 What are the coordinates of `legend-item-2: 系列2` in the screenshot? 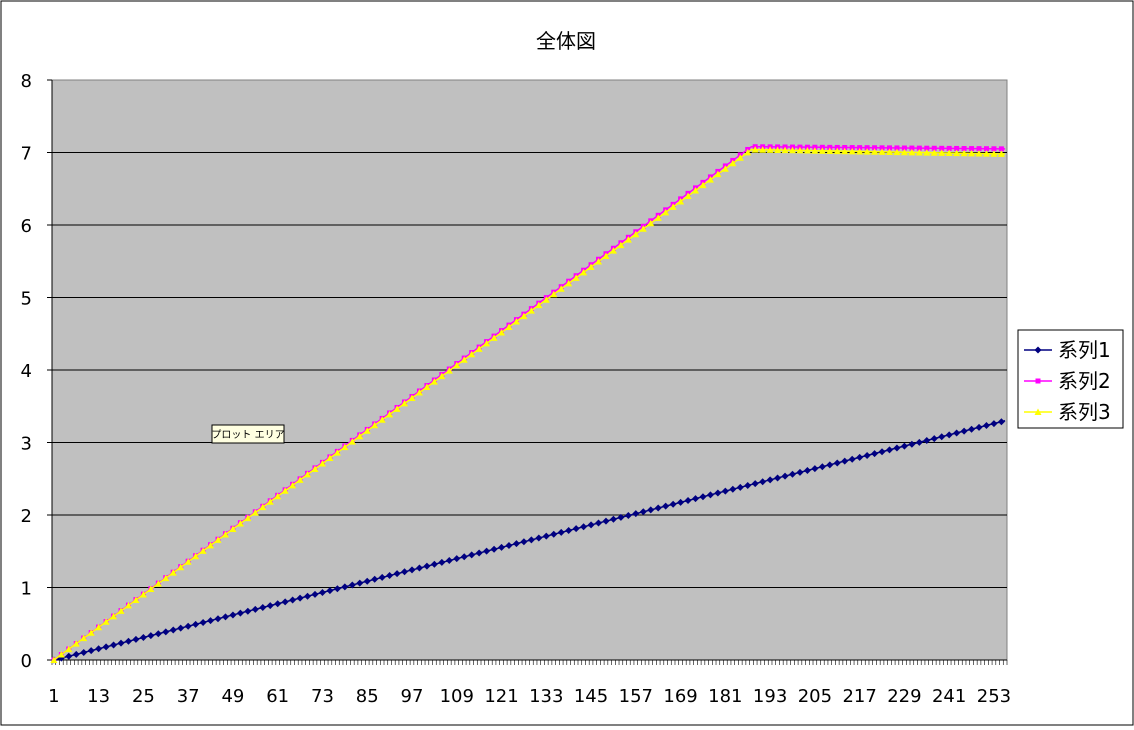 It's located at (1067, 381).